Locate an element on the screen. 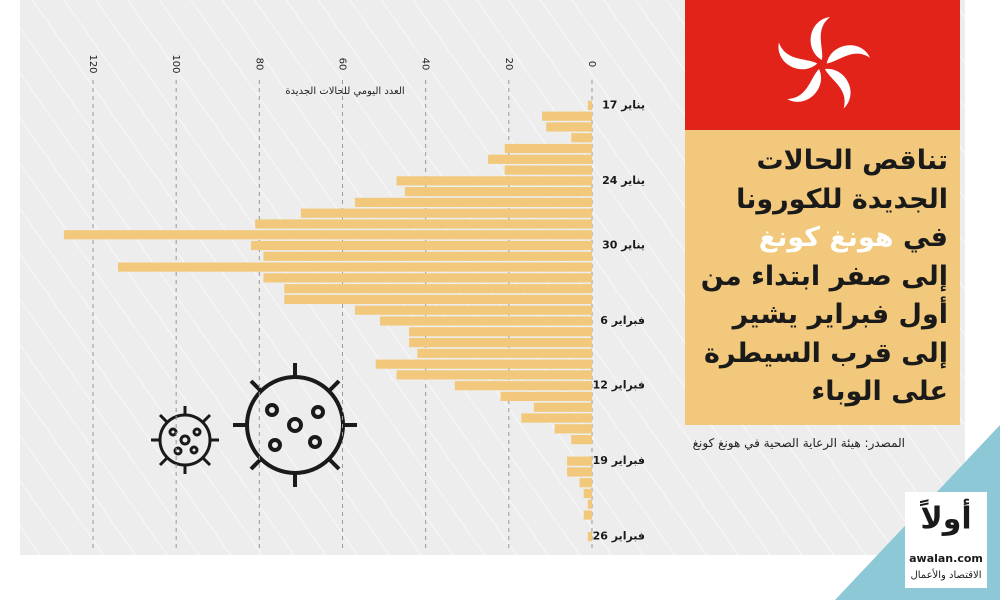 The height and width of the screenshot is (600, 1000). title-line: إلى قرب السيطرة is located at coordinates (819, 354).